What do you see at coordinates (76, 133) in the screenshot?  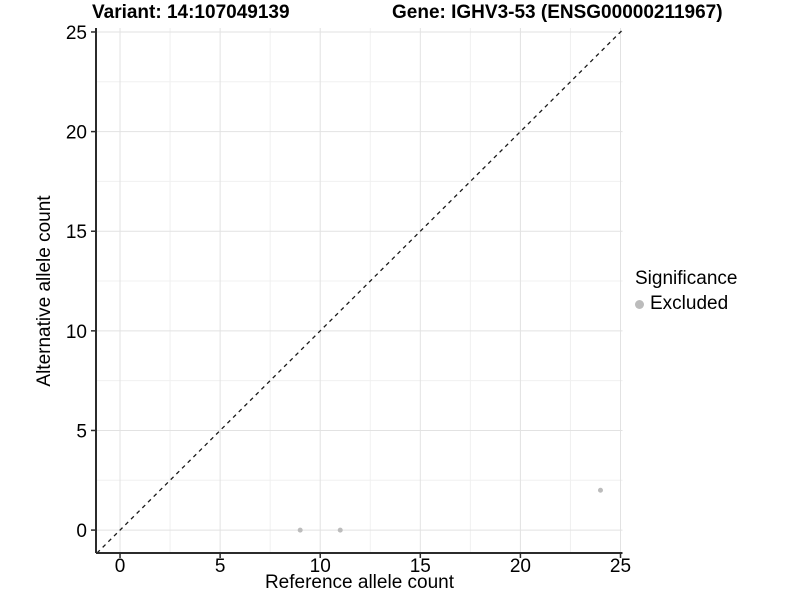 I see `y-tick-label: 20` at bounding box center [76, 133].